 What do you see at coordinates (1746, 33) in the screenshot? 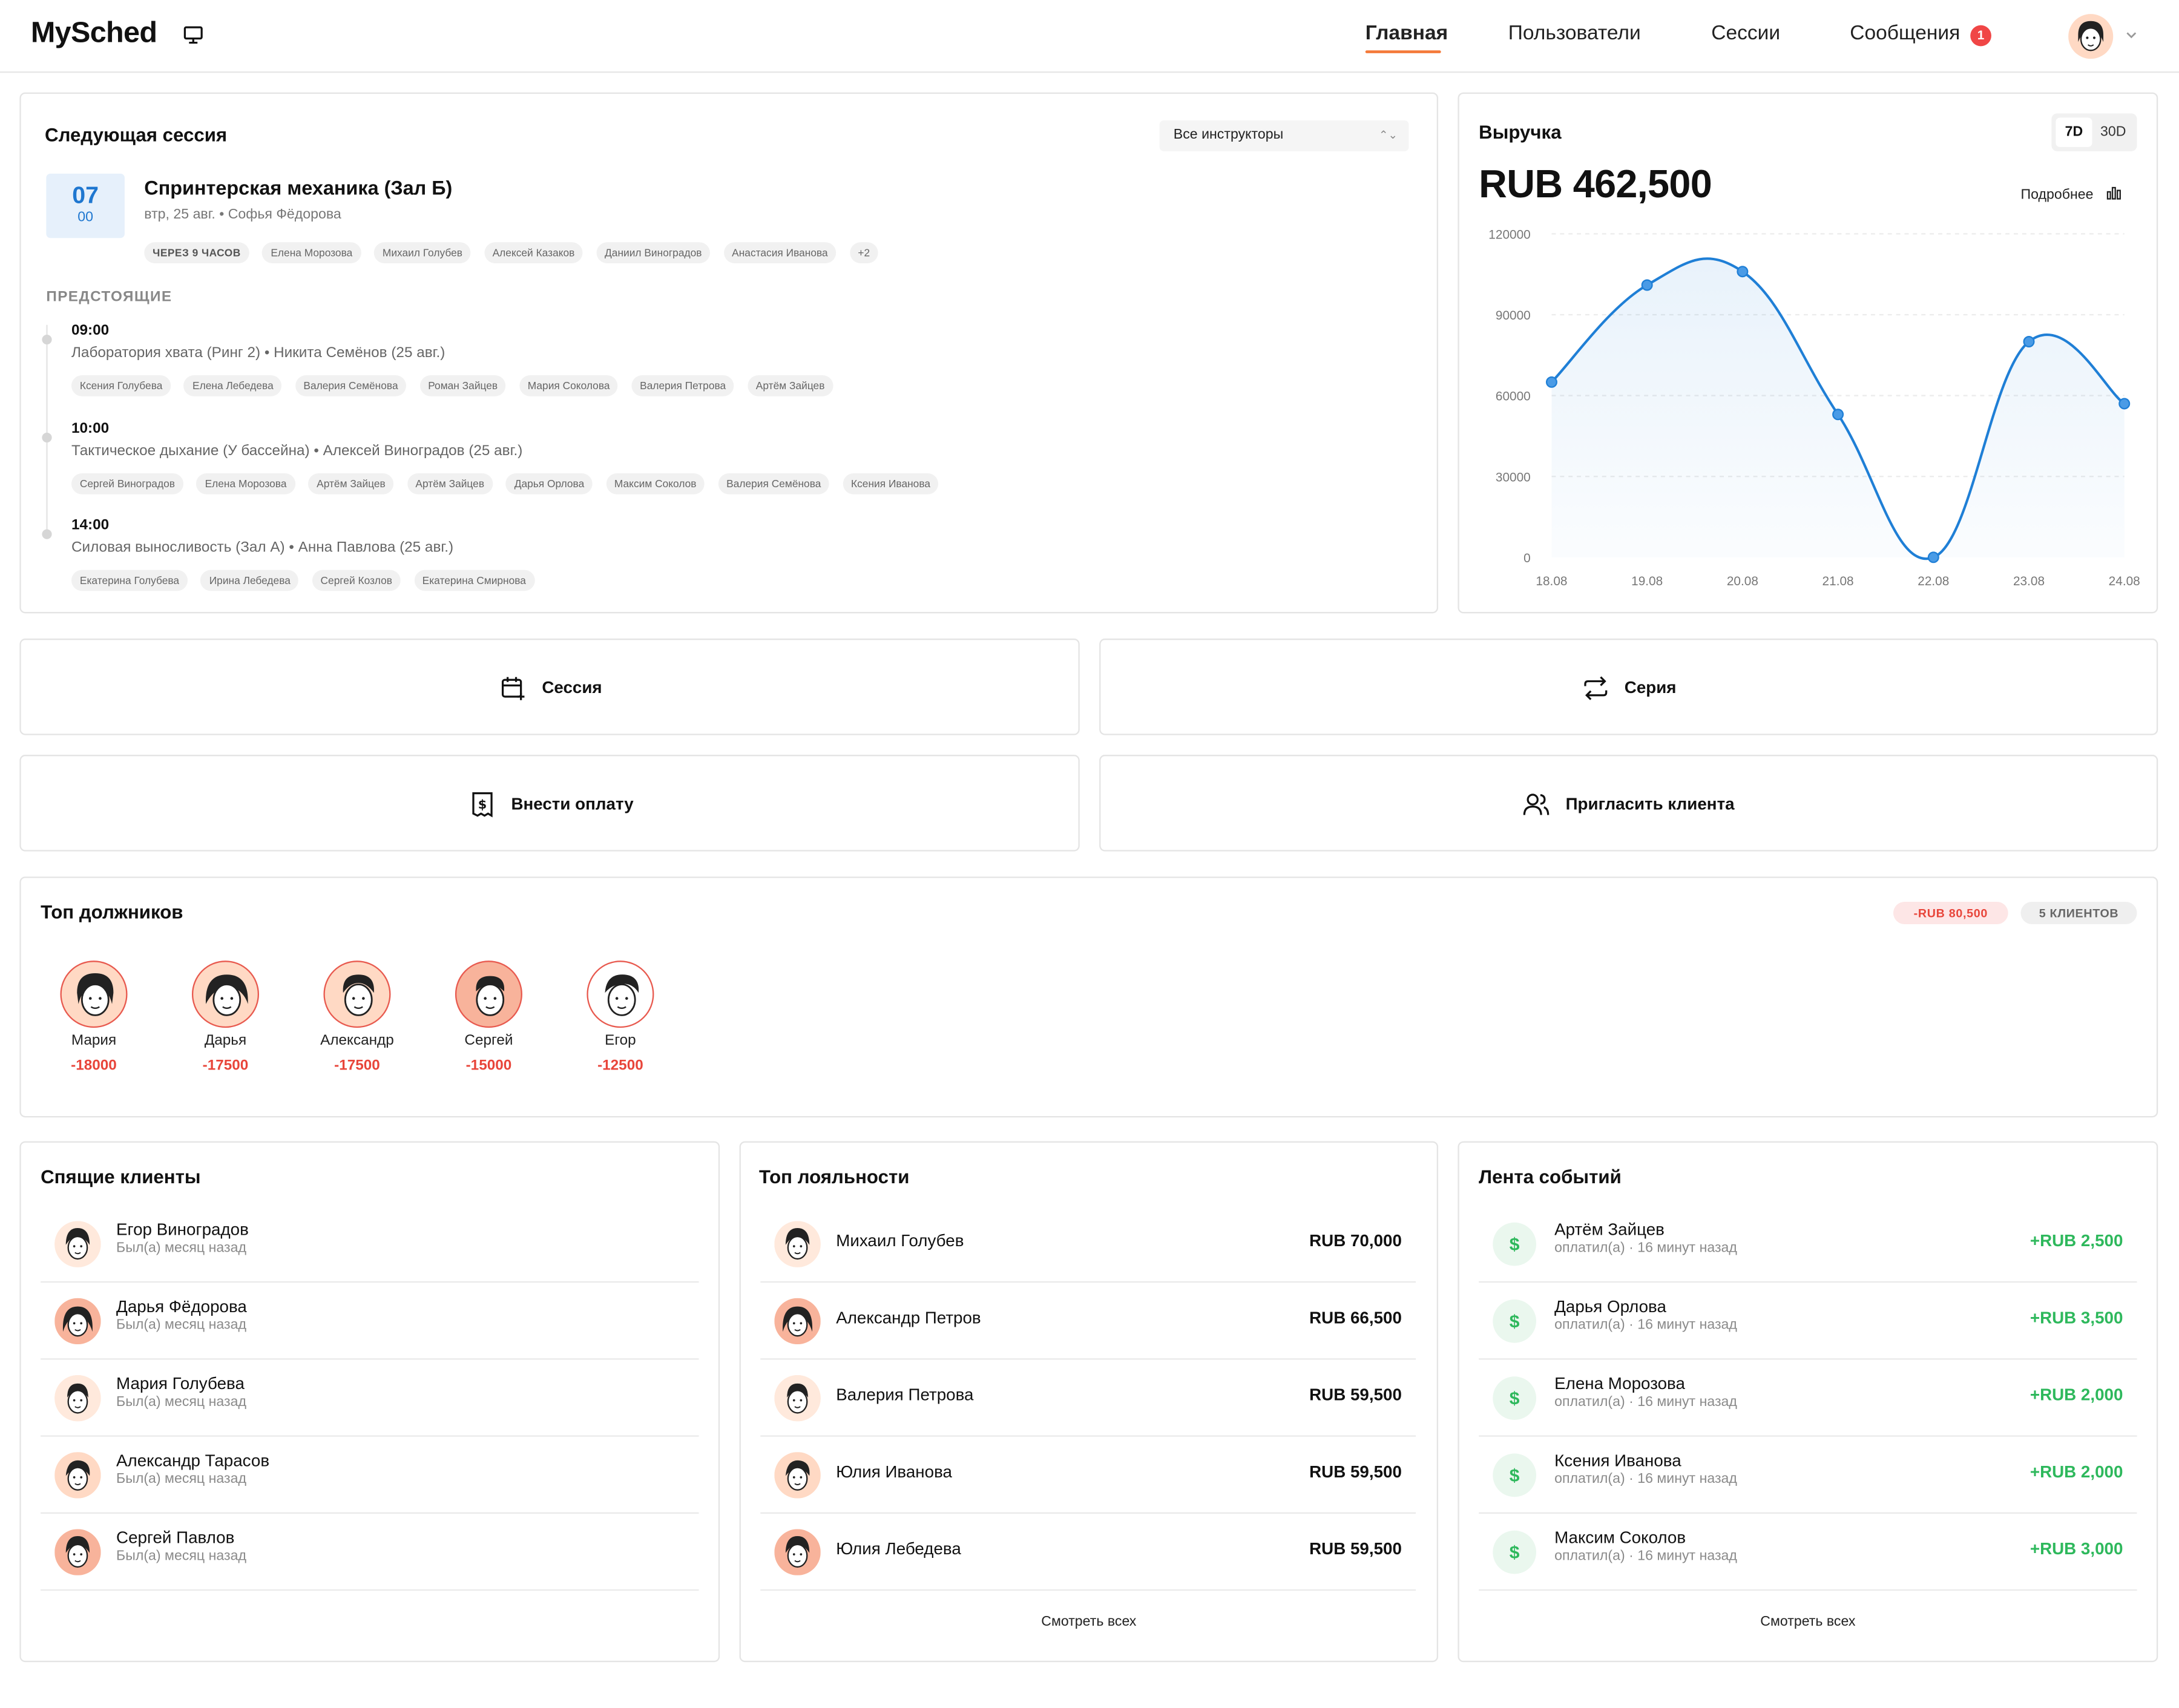
I see `nav-sessions: Сессии` at bounding box center [1746, 33].